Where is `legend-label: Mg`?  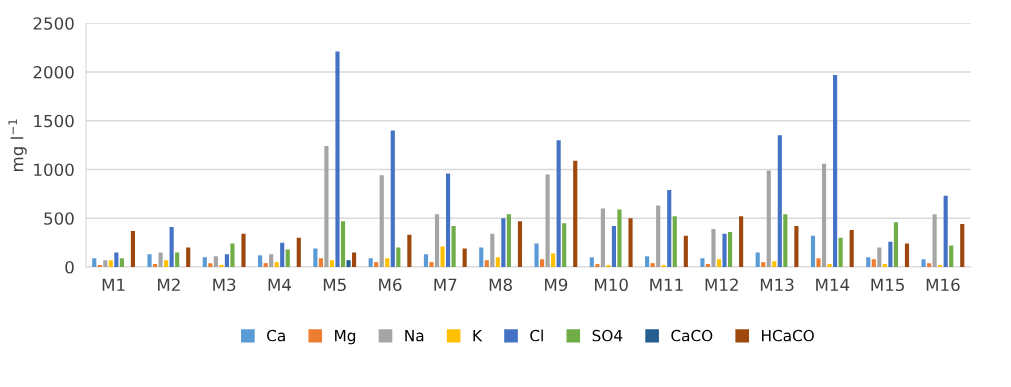 legend-label: Mg is located at coordinates (345, 337).